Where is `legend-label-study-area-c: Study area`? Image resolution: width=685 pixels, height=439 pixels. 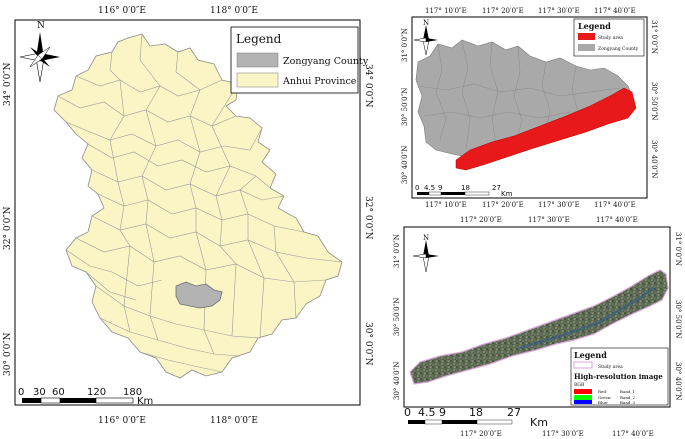
legend-label-study-area-c: Study area is located at coordinates (610, 367).